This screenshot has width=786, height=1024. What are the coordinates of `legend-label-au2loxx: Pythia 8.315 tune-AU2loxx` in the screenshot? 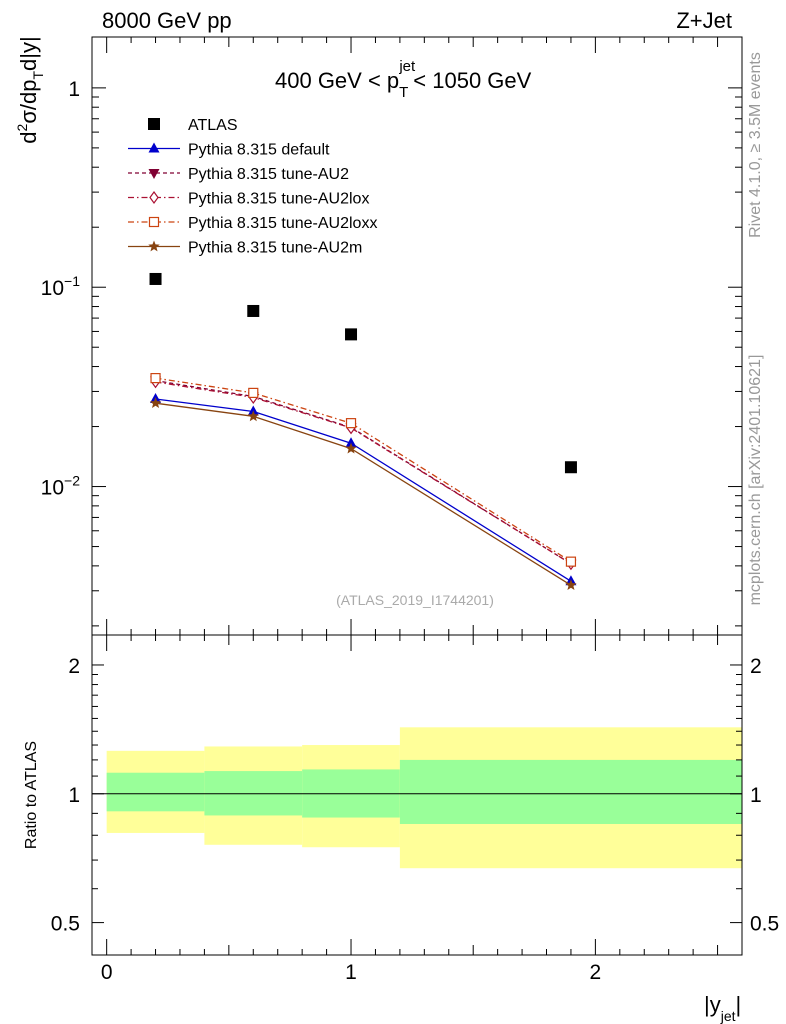 It's located at (282, 223).